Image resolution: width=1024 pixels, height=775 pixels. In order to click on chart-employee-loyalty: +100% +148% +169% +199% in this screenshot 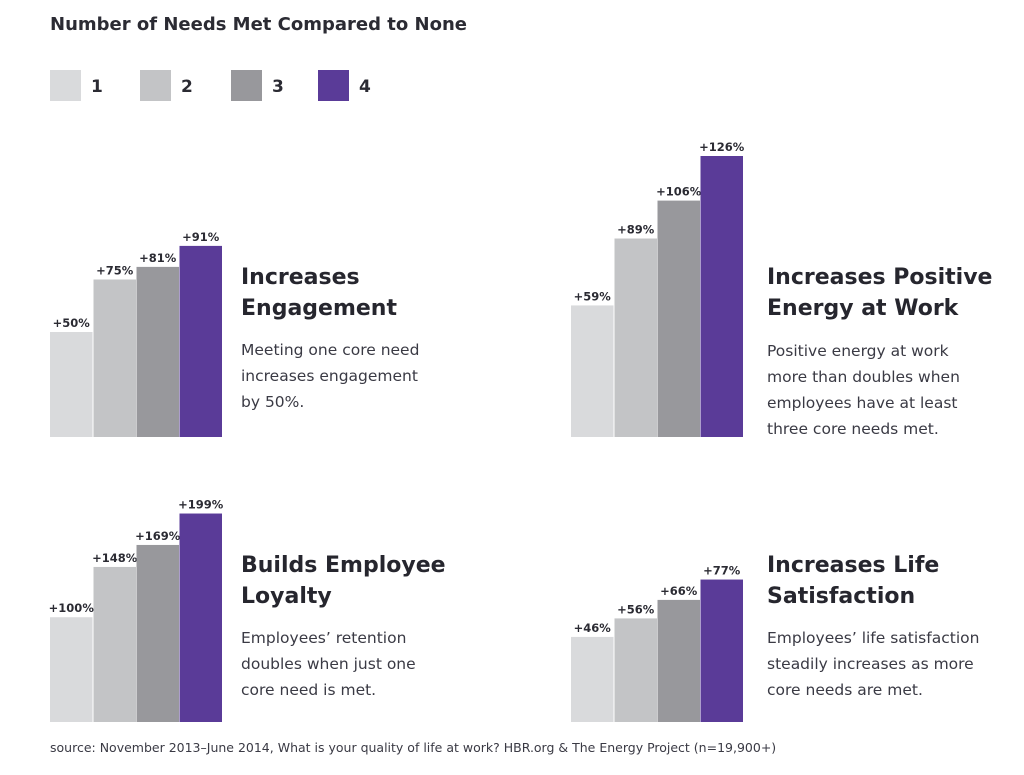, I will do `click(136, 610)`.